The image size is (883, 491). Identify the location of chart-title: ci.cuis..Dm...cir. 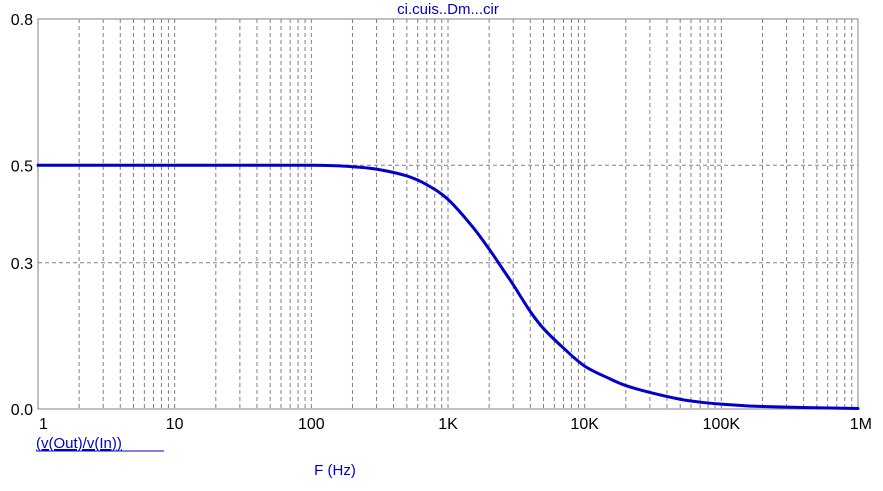
(448, 9).